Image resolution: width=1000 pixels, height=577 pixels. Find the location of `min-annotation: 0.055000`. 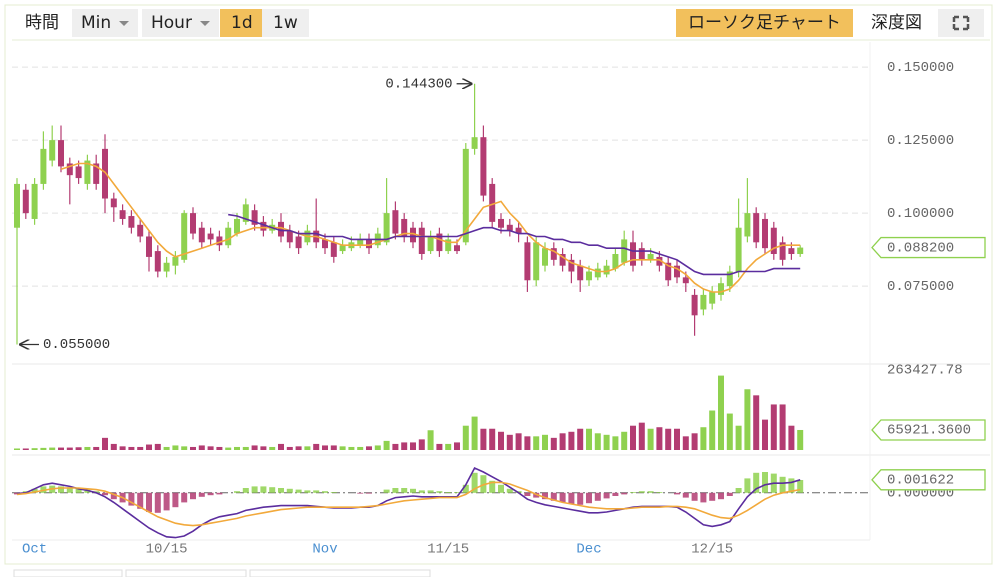

min-annotation: 0.055000 is located at coordinates (76, 345).